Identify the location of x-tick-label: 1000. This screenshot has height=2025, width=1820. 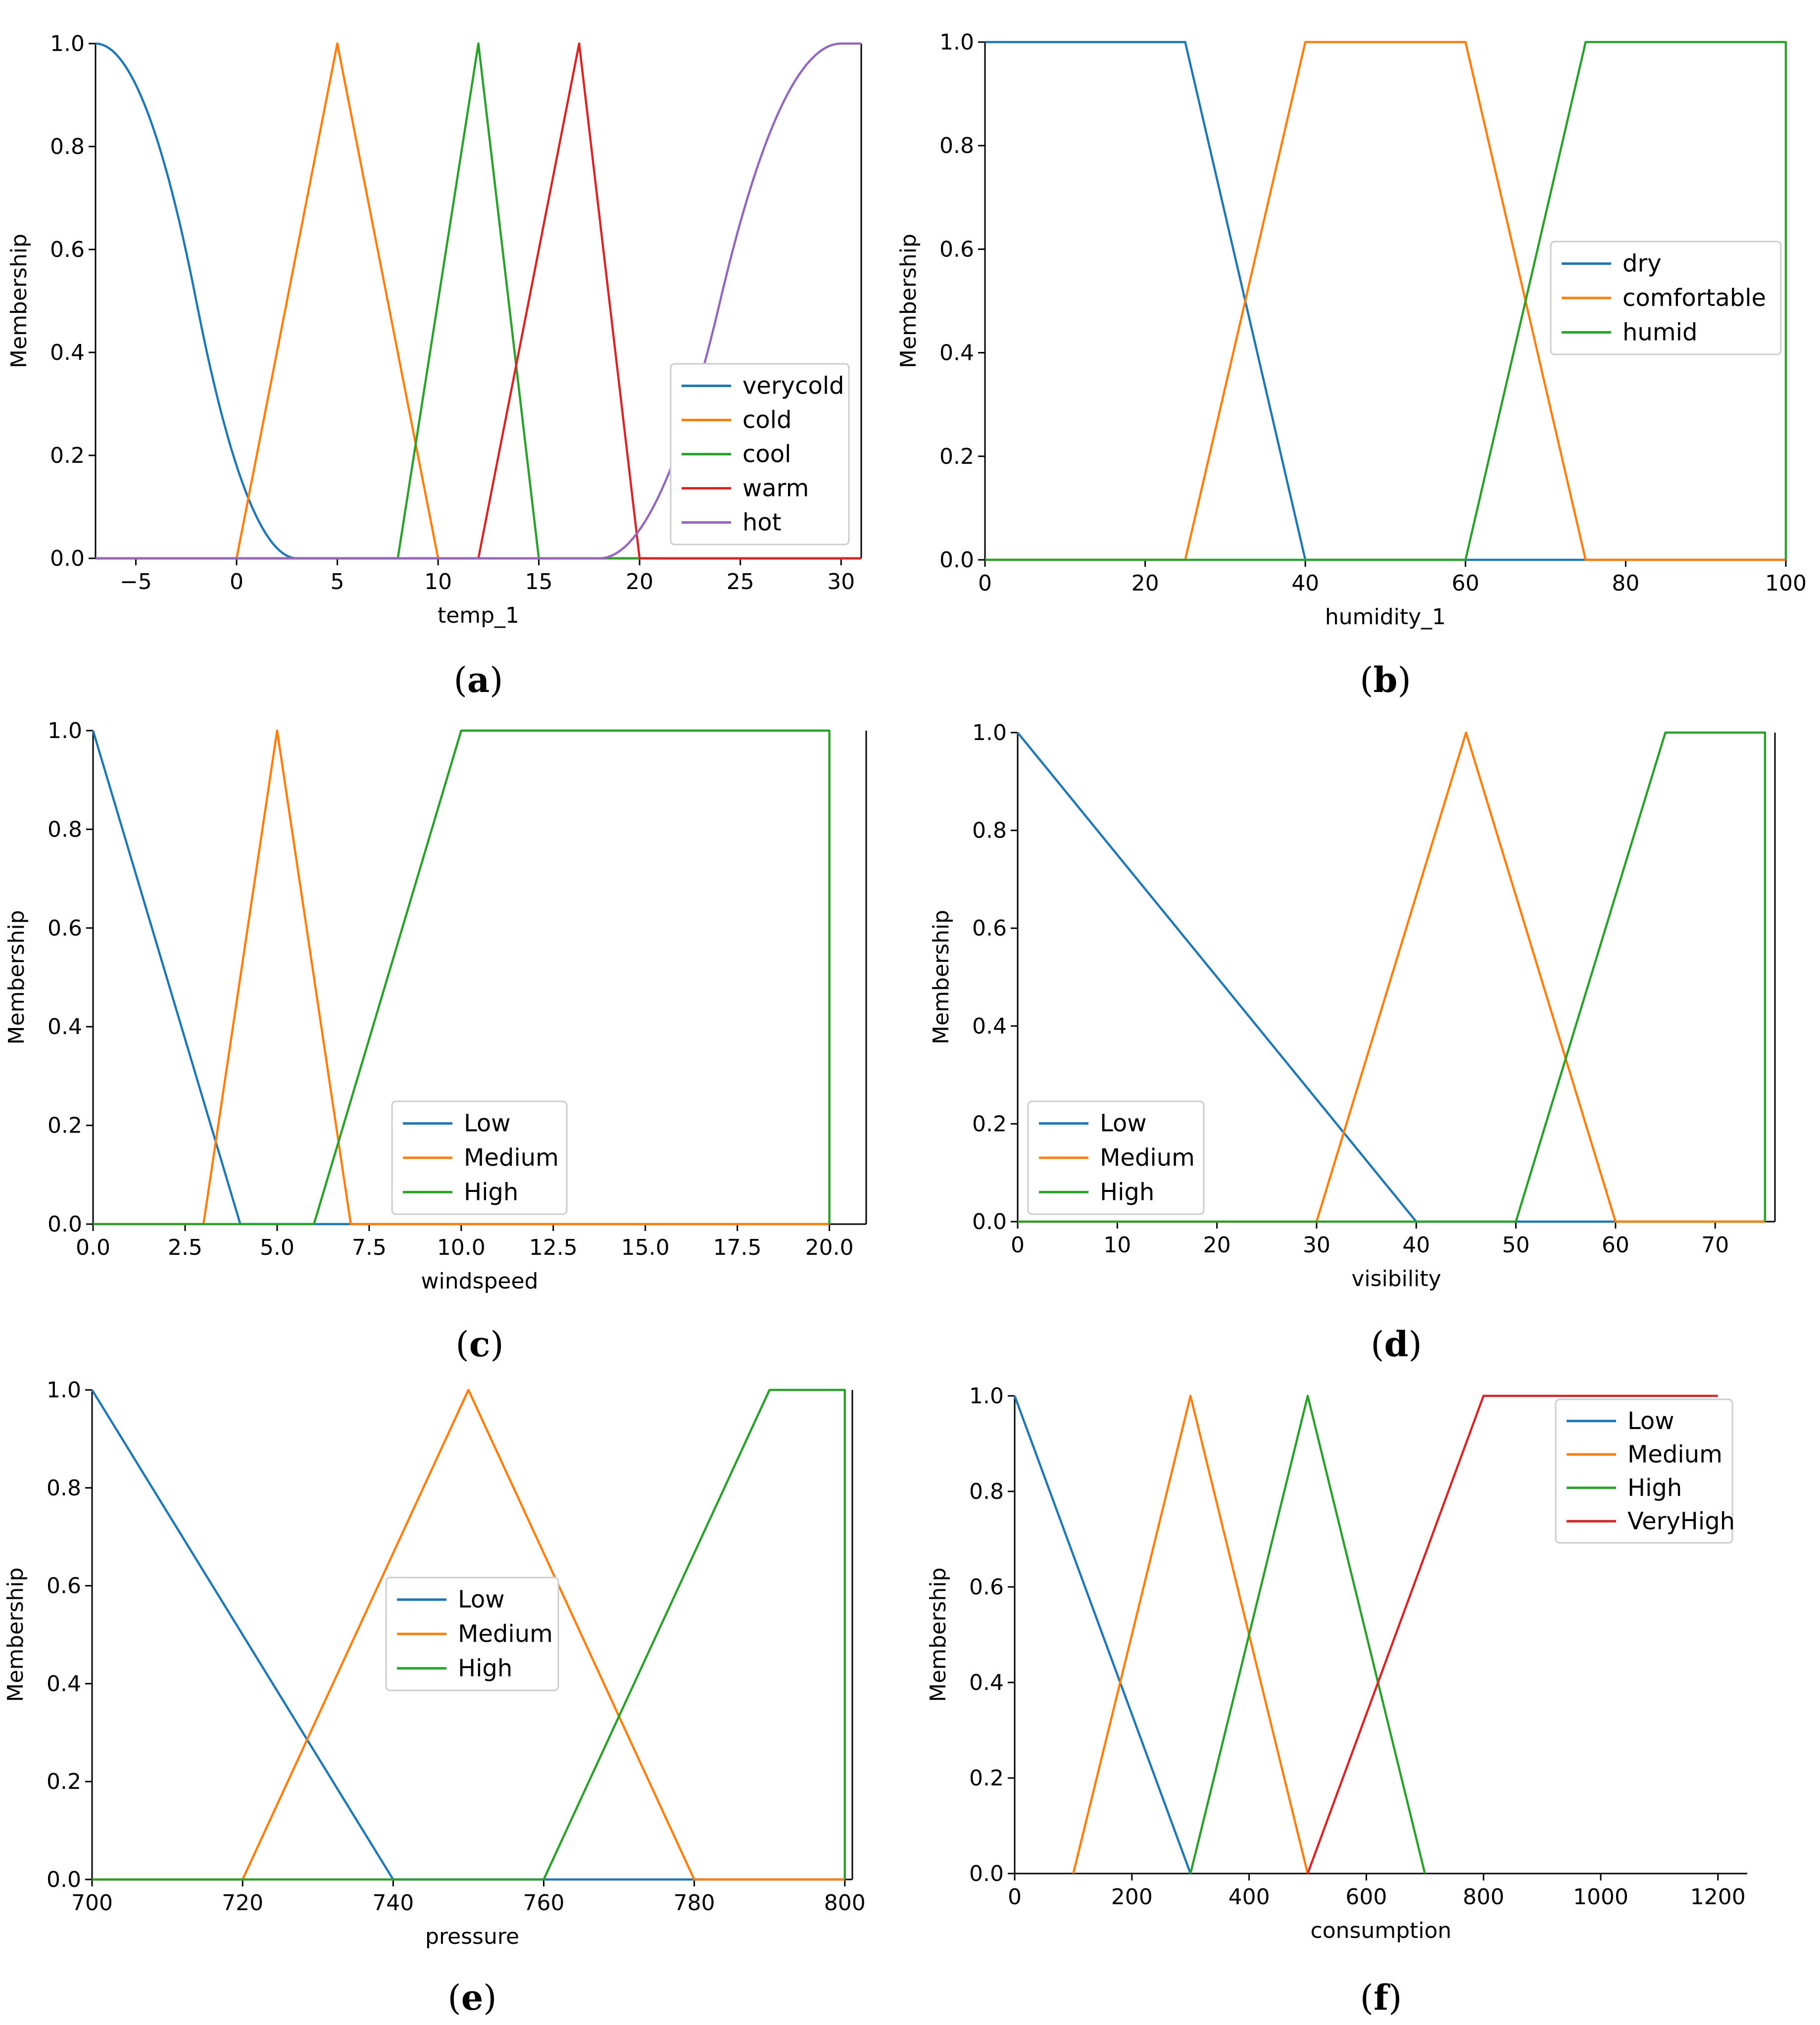
(1600, 1897).